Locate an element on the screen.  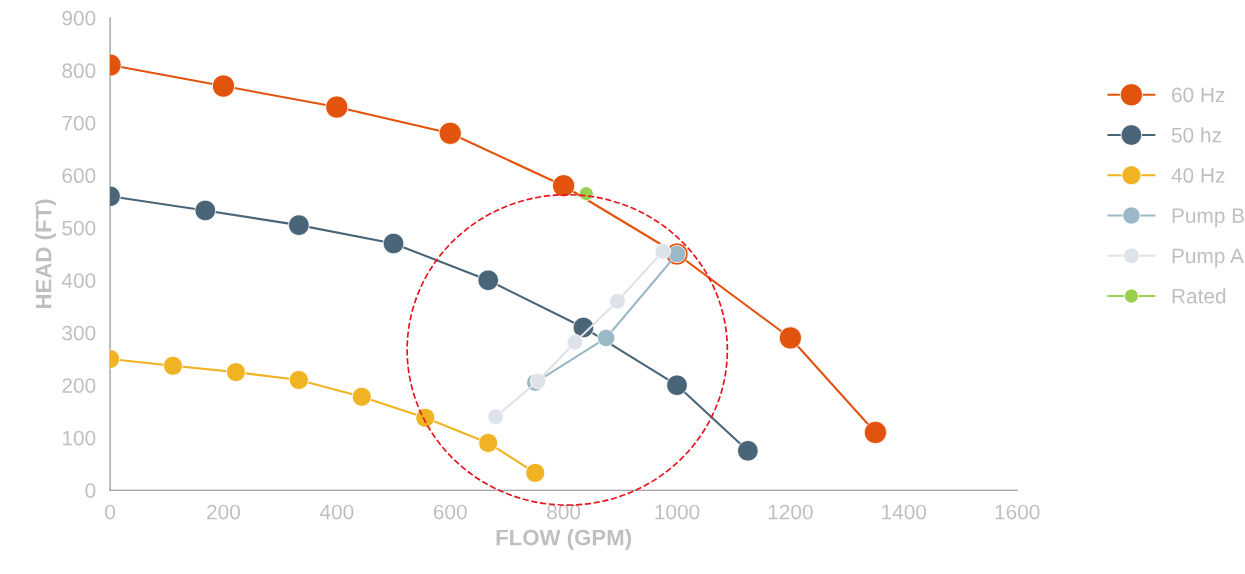
y-tick-label: 900 is located at coordinates (79, 18).